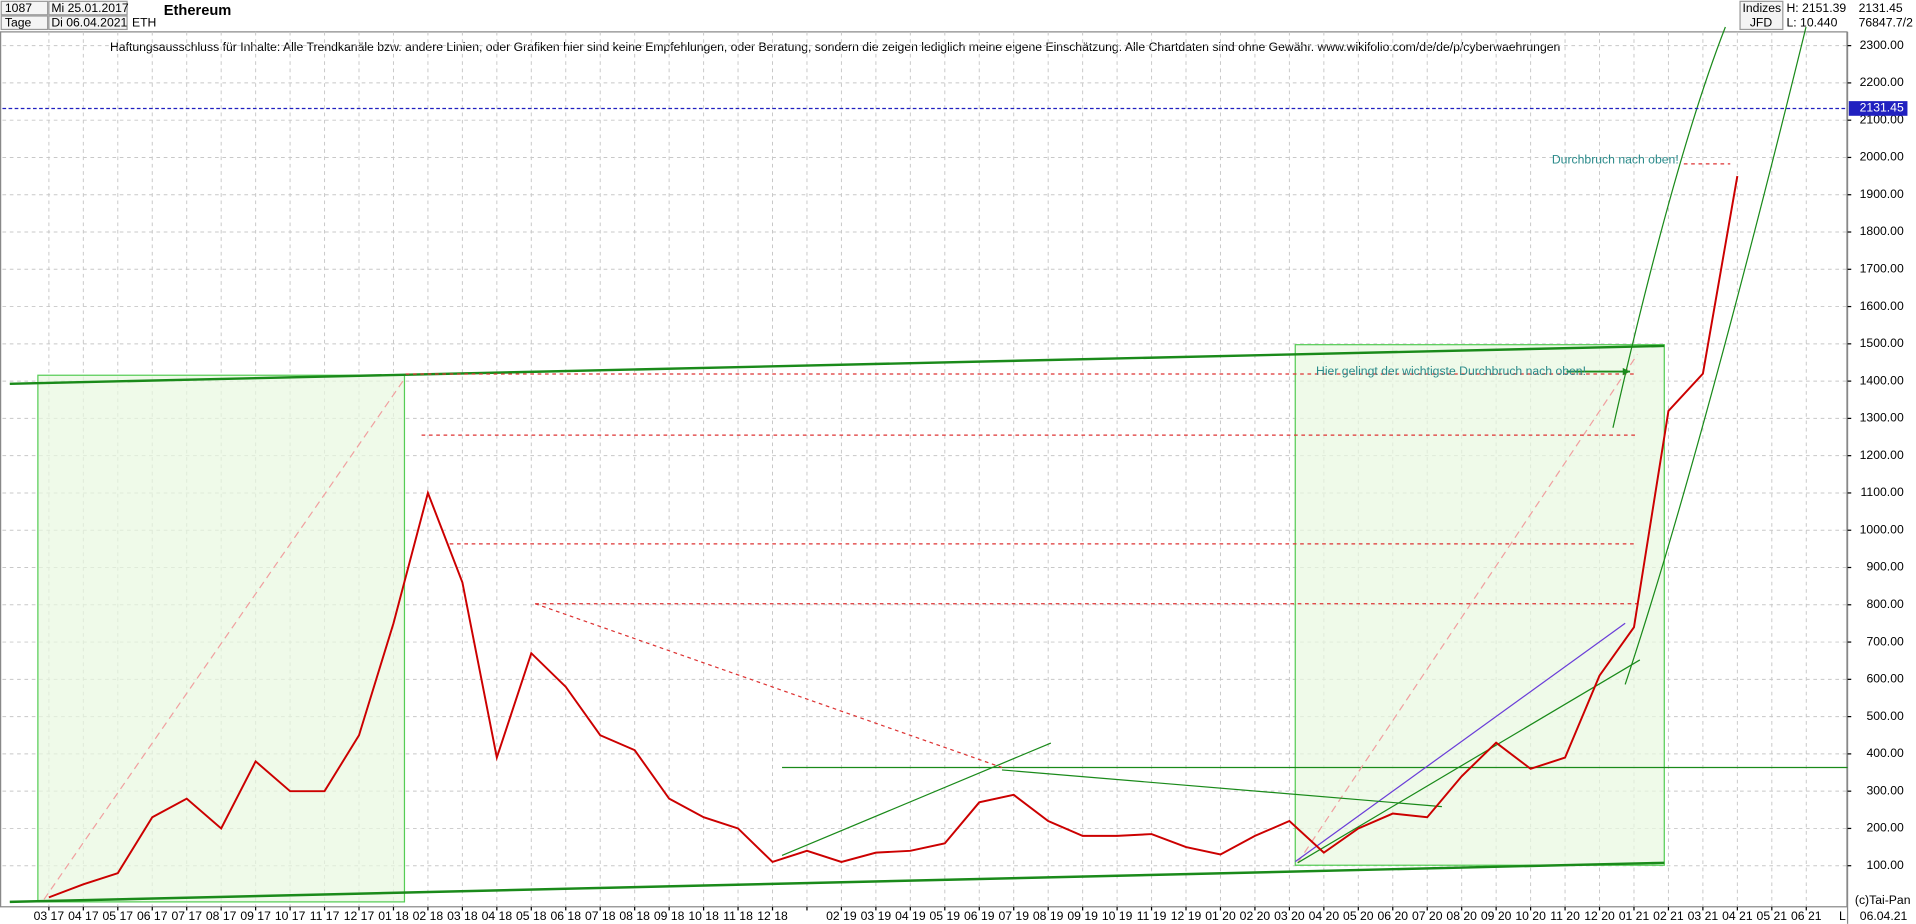  I want to click on x-tick-label: 04 21, so click(1737, 916).